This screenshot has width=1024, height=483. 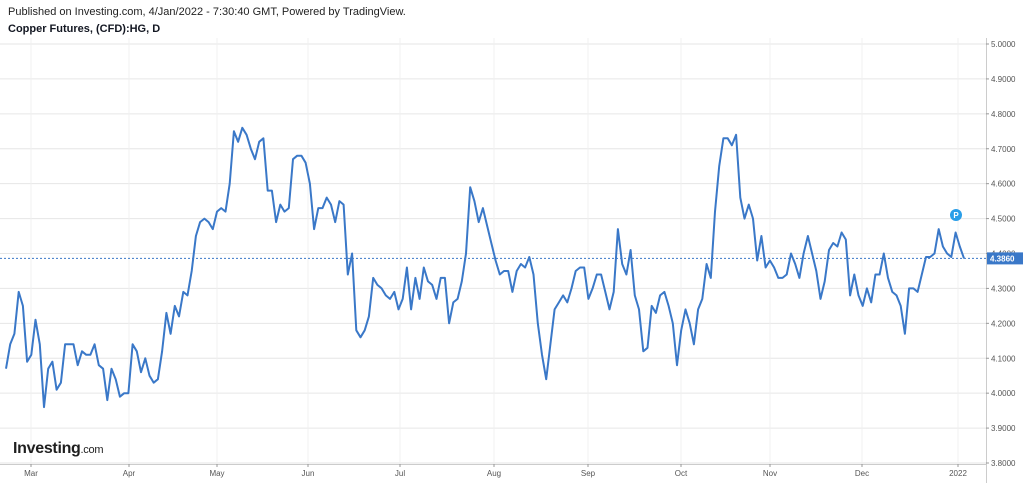 I want to click on x-tick-label: May, so click(x=216, y=473).